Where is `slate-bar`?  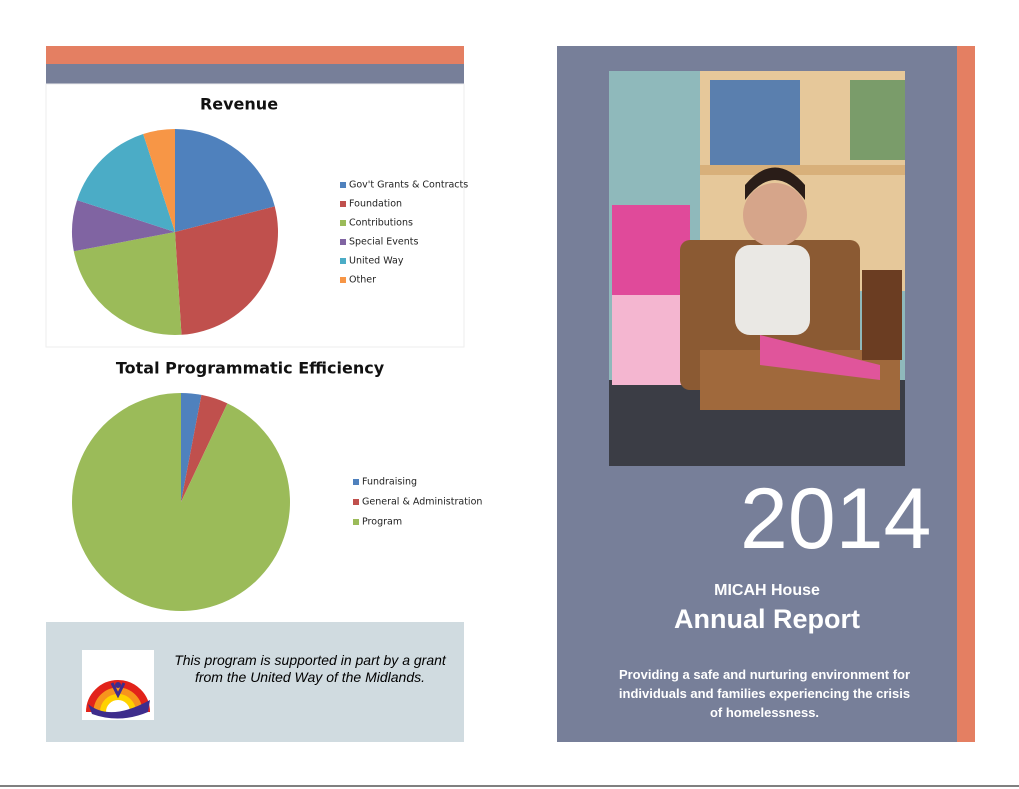 slate-bar is located at coordinates (255, 74).